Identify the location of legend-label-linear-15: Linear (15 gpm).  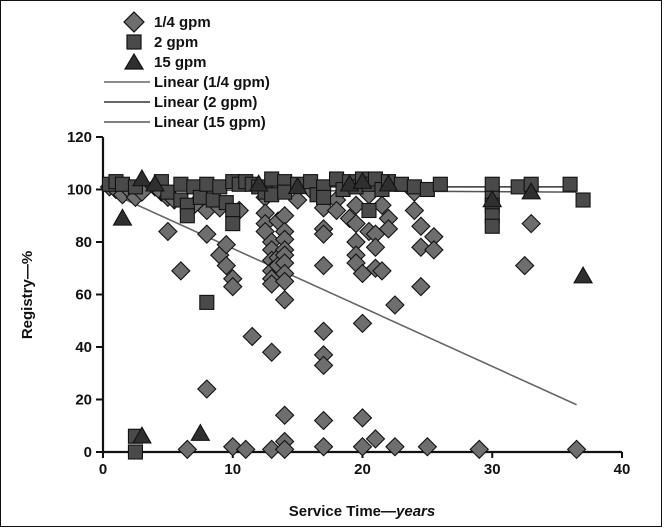
(210, 122).